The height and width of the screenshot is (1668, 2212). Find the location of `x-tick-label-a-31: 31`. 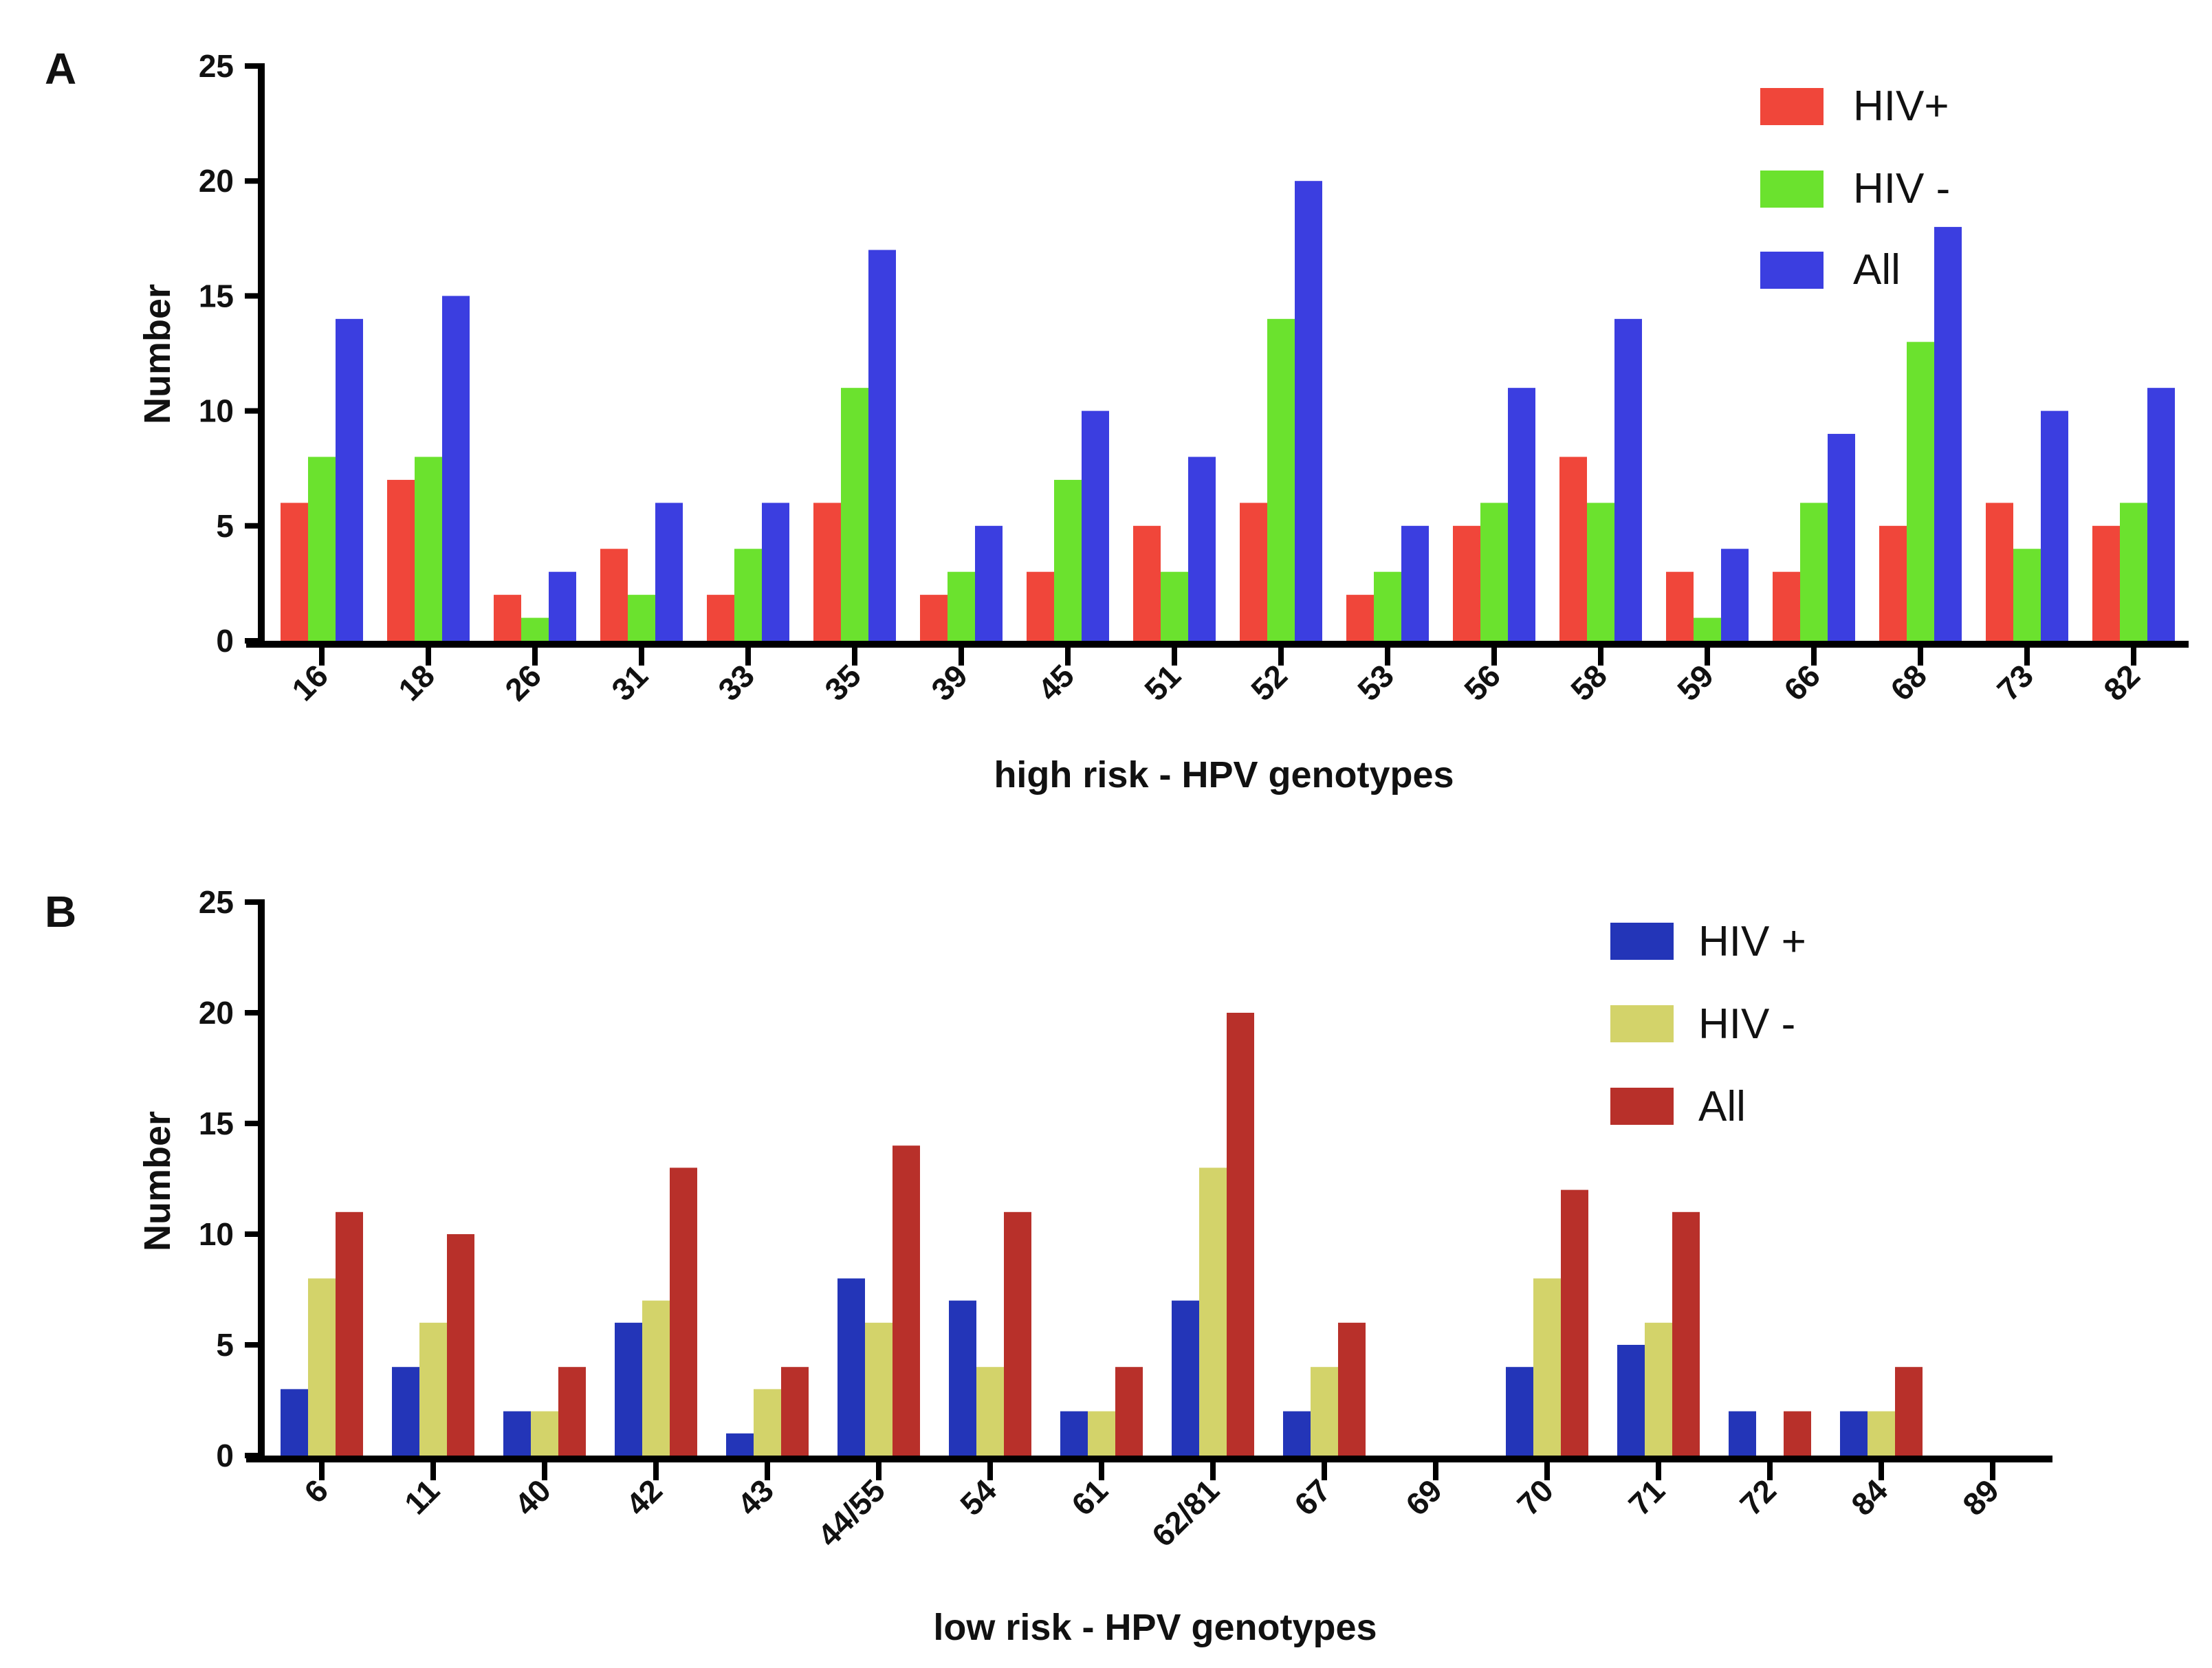

x-tick-label-a-31: 31 is located at coordinates (629, 682).